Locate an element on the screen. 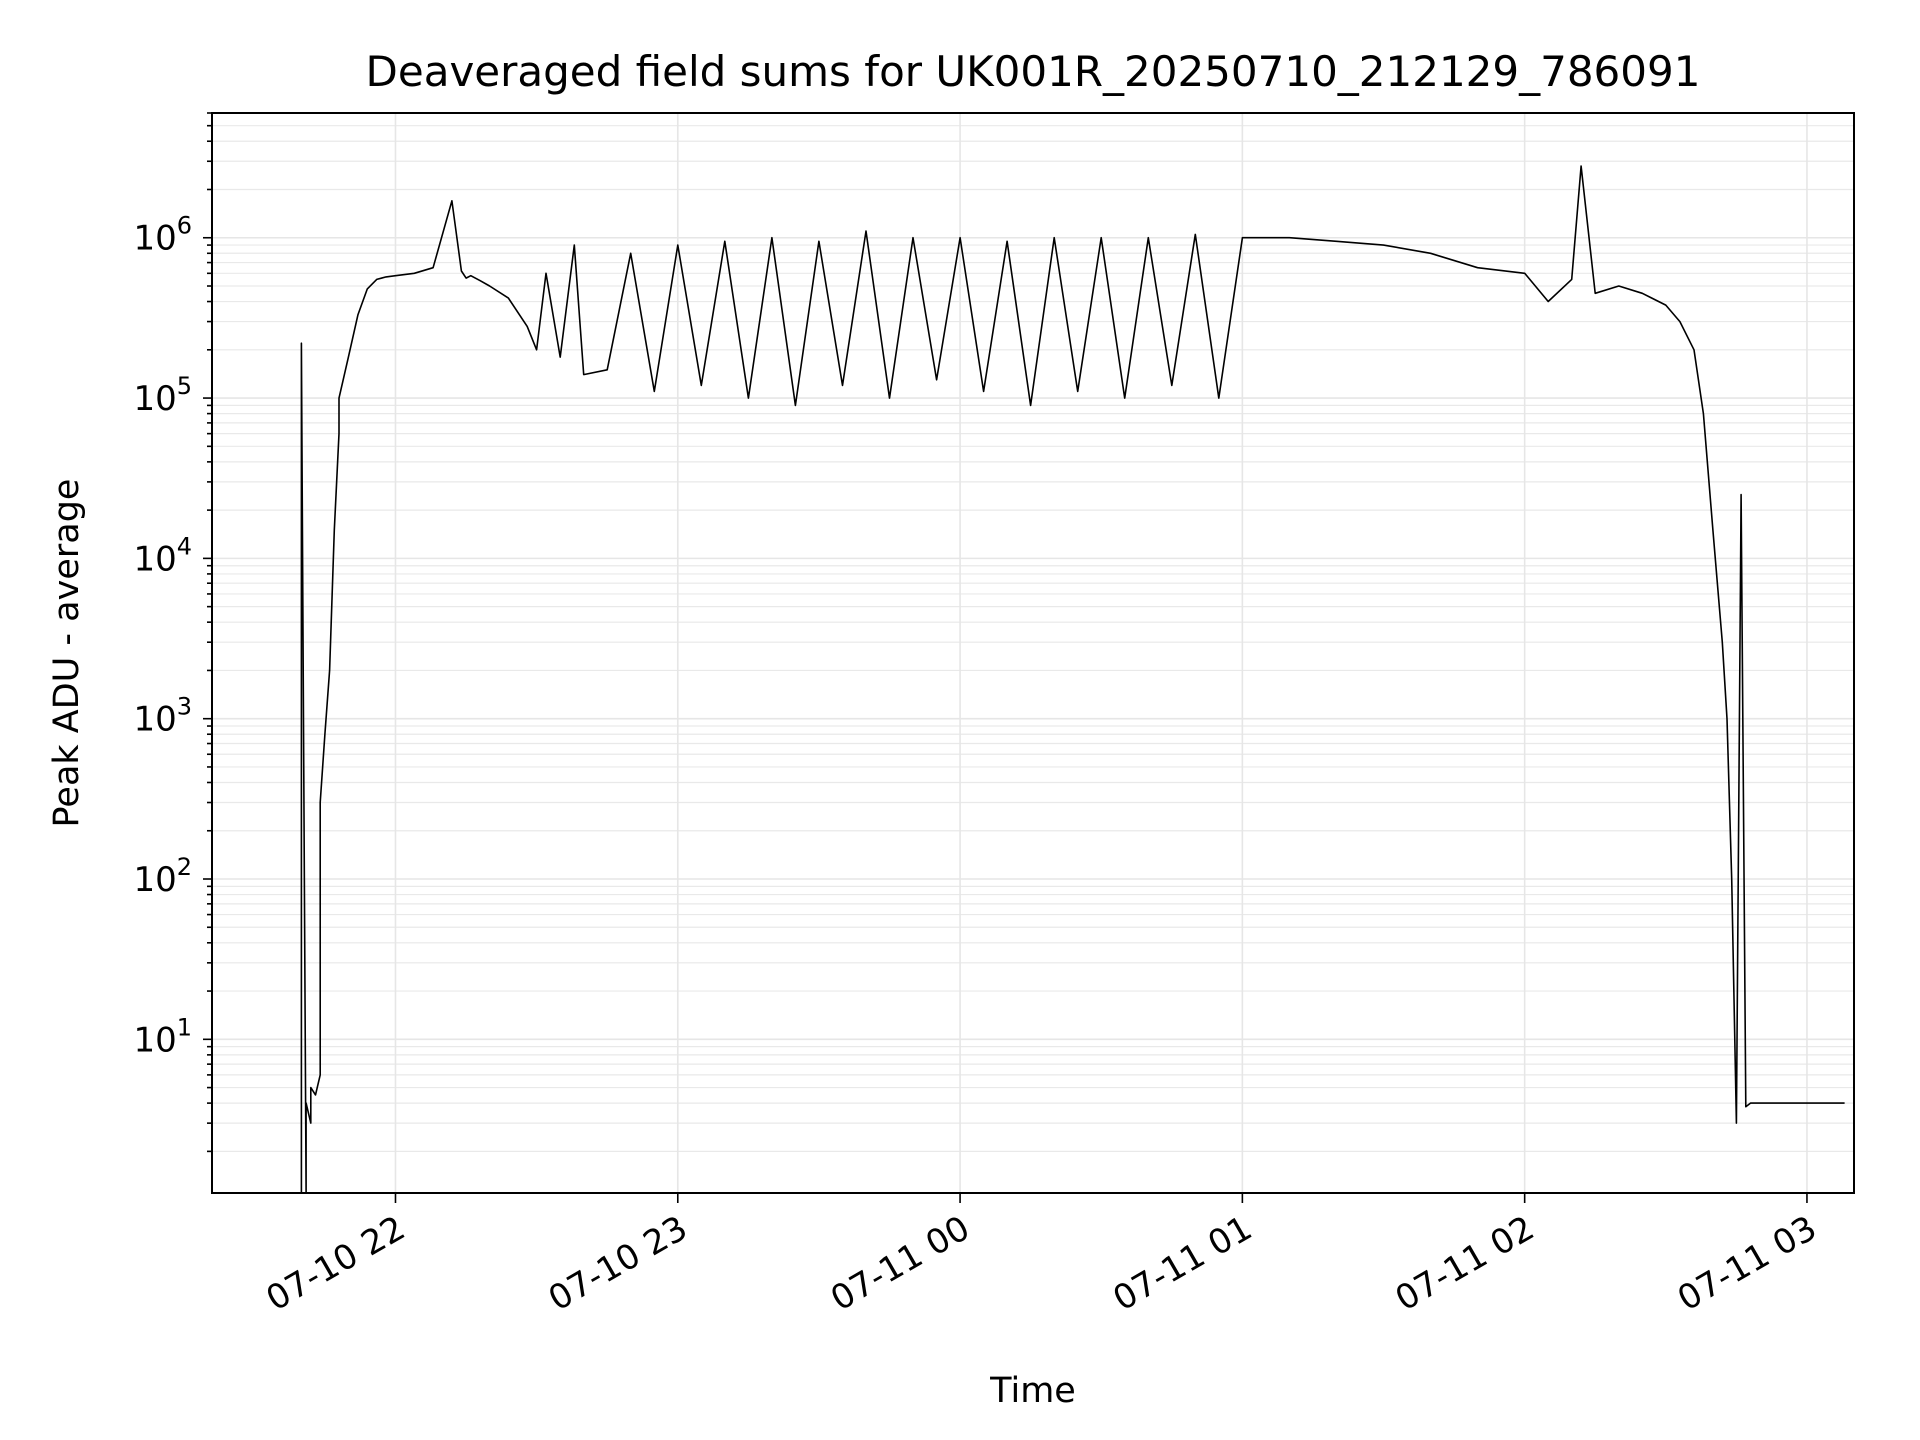 The image size is (1920, 1440). y-tick-exponent: 4 is located at coordinates (184, 546).